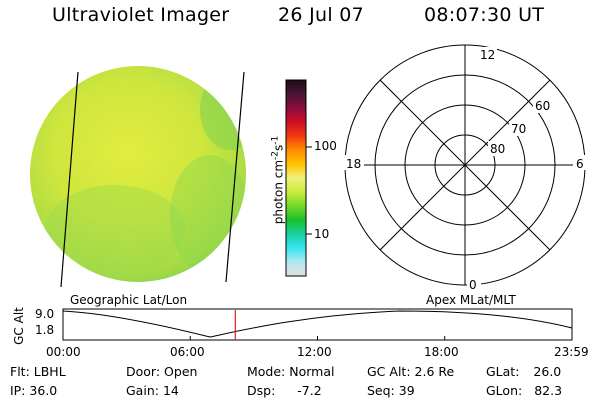 This screenshot has width=600, height=400. Describe the element at coordinates (524, 371) in the screenshot. I see `status-glat: GLat: 26.0` at that location.